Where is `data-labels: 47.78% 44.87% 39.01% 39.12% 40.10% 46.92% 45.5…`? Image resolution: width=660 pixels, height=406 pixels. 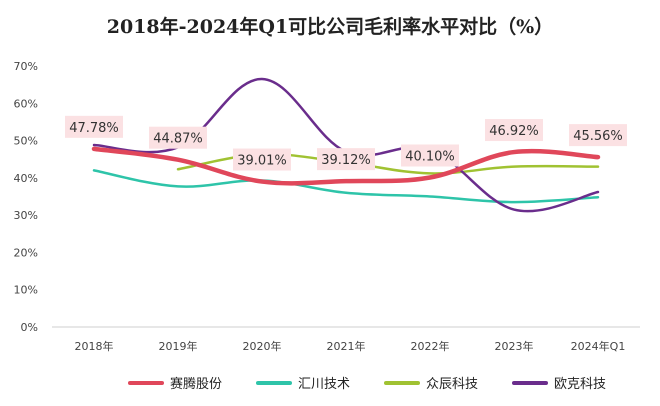 data-labels: 47.78% 44.87% 39.01% 39.12% 40.10% 46.92% 45.5… is located at coordinates (346, 143).